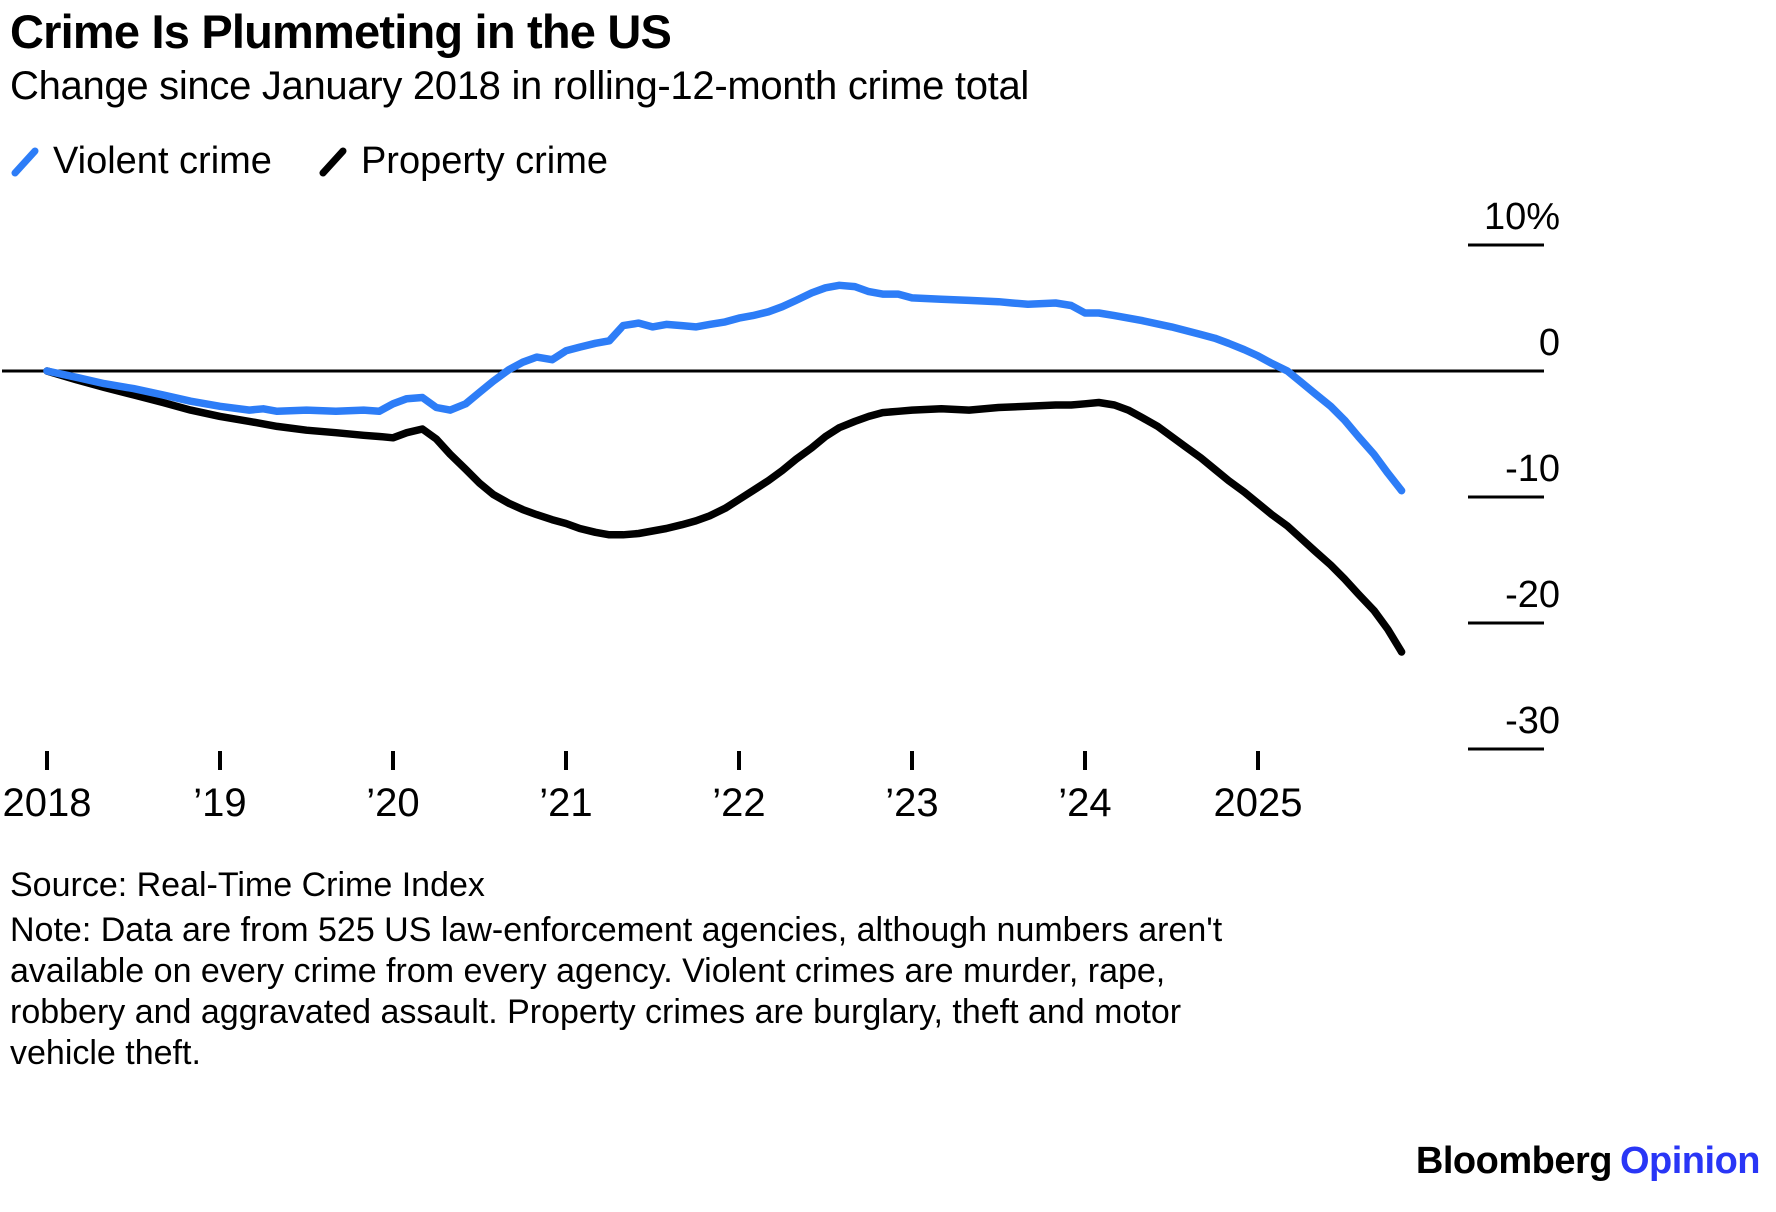  Describe the element at coordinates (1532, 721) in the screenshot. I see `y-axis-label--30: -30` at that location.